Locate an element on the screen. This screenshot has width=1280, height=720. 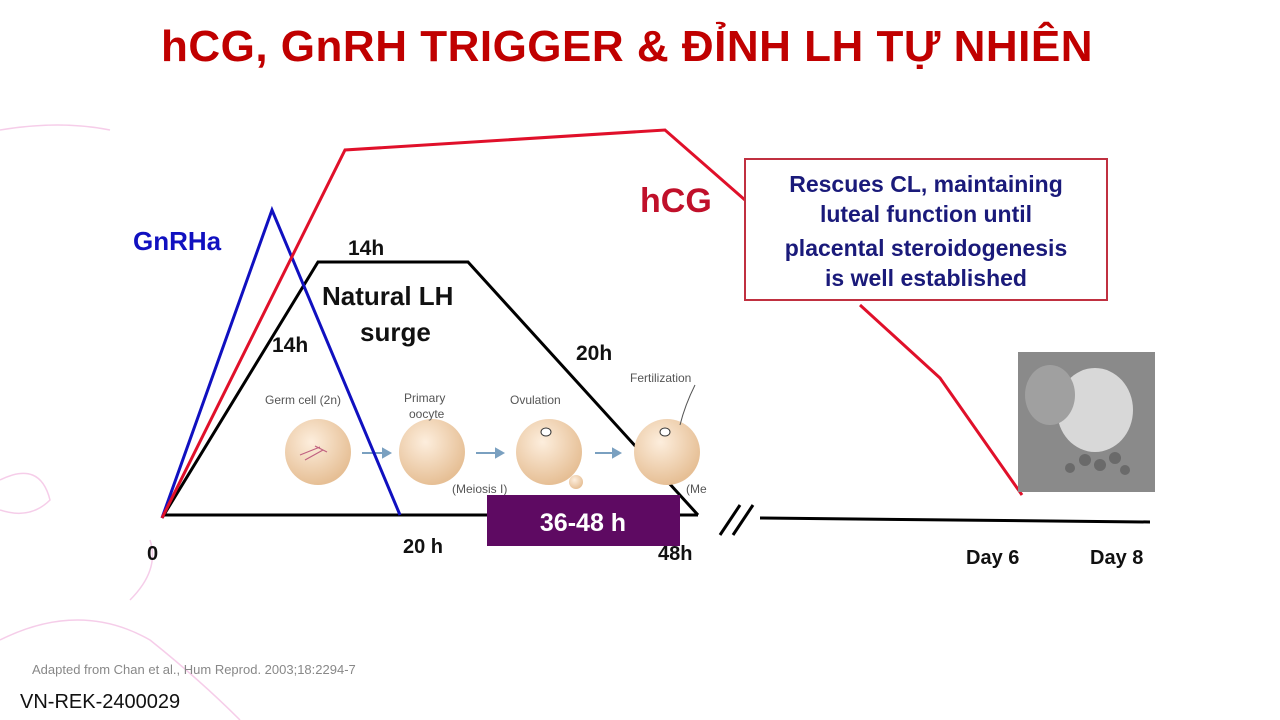
callout-line: Rescues CL, maintaining is located at coordinates (926, 184).